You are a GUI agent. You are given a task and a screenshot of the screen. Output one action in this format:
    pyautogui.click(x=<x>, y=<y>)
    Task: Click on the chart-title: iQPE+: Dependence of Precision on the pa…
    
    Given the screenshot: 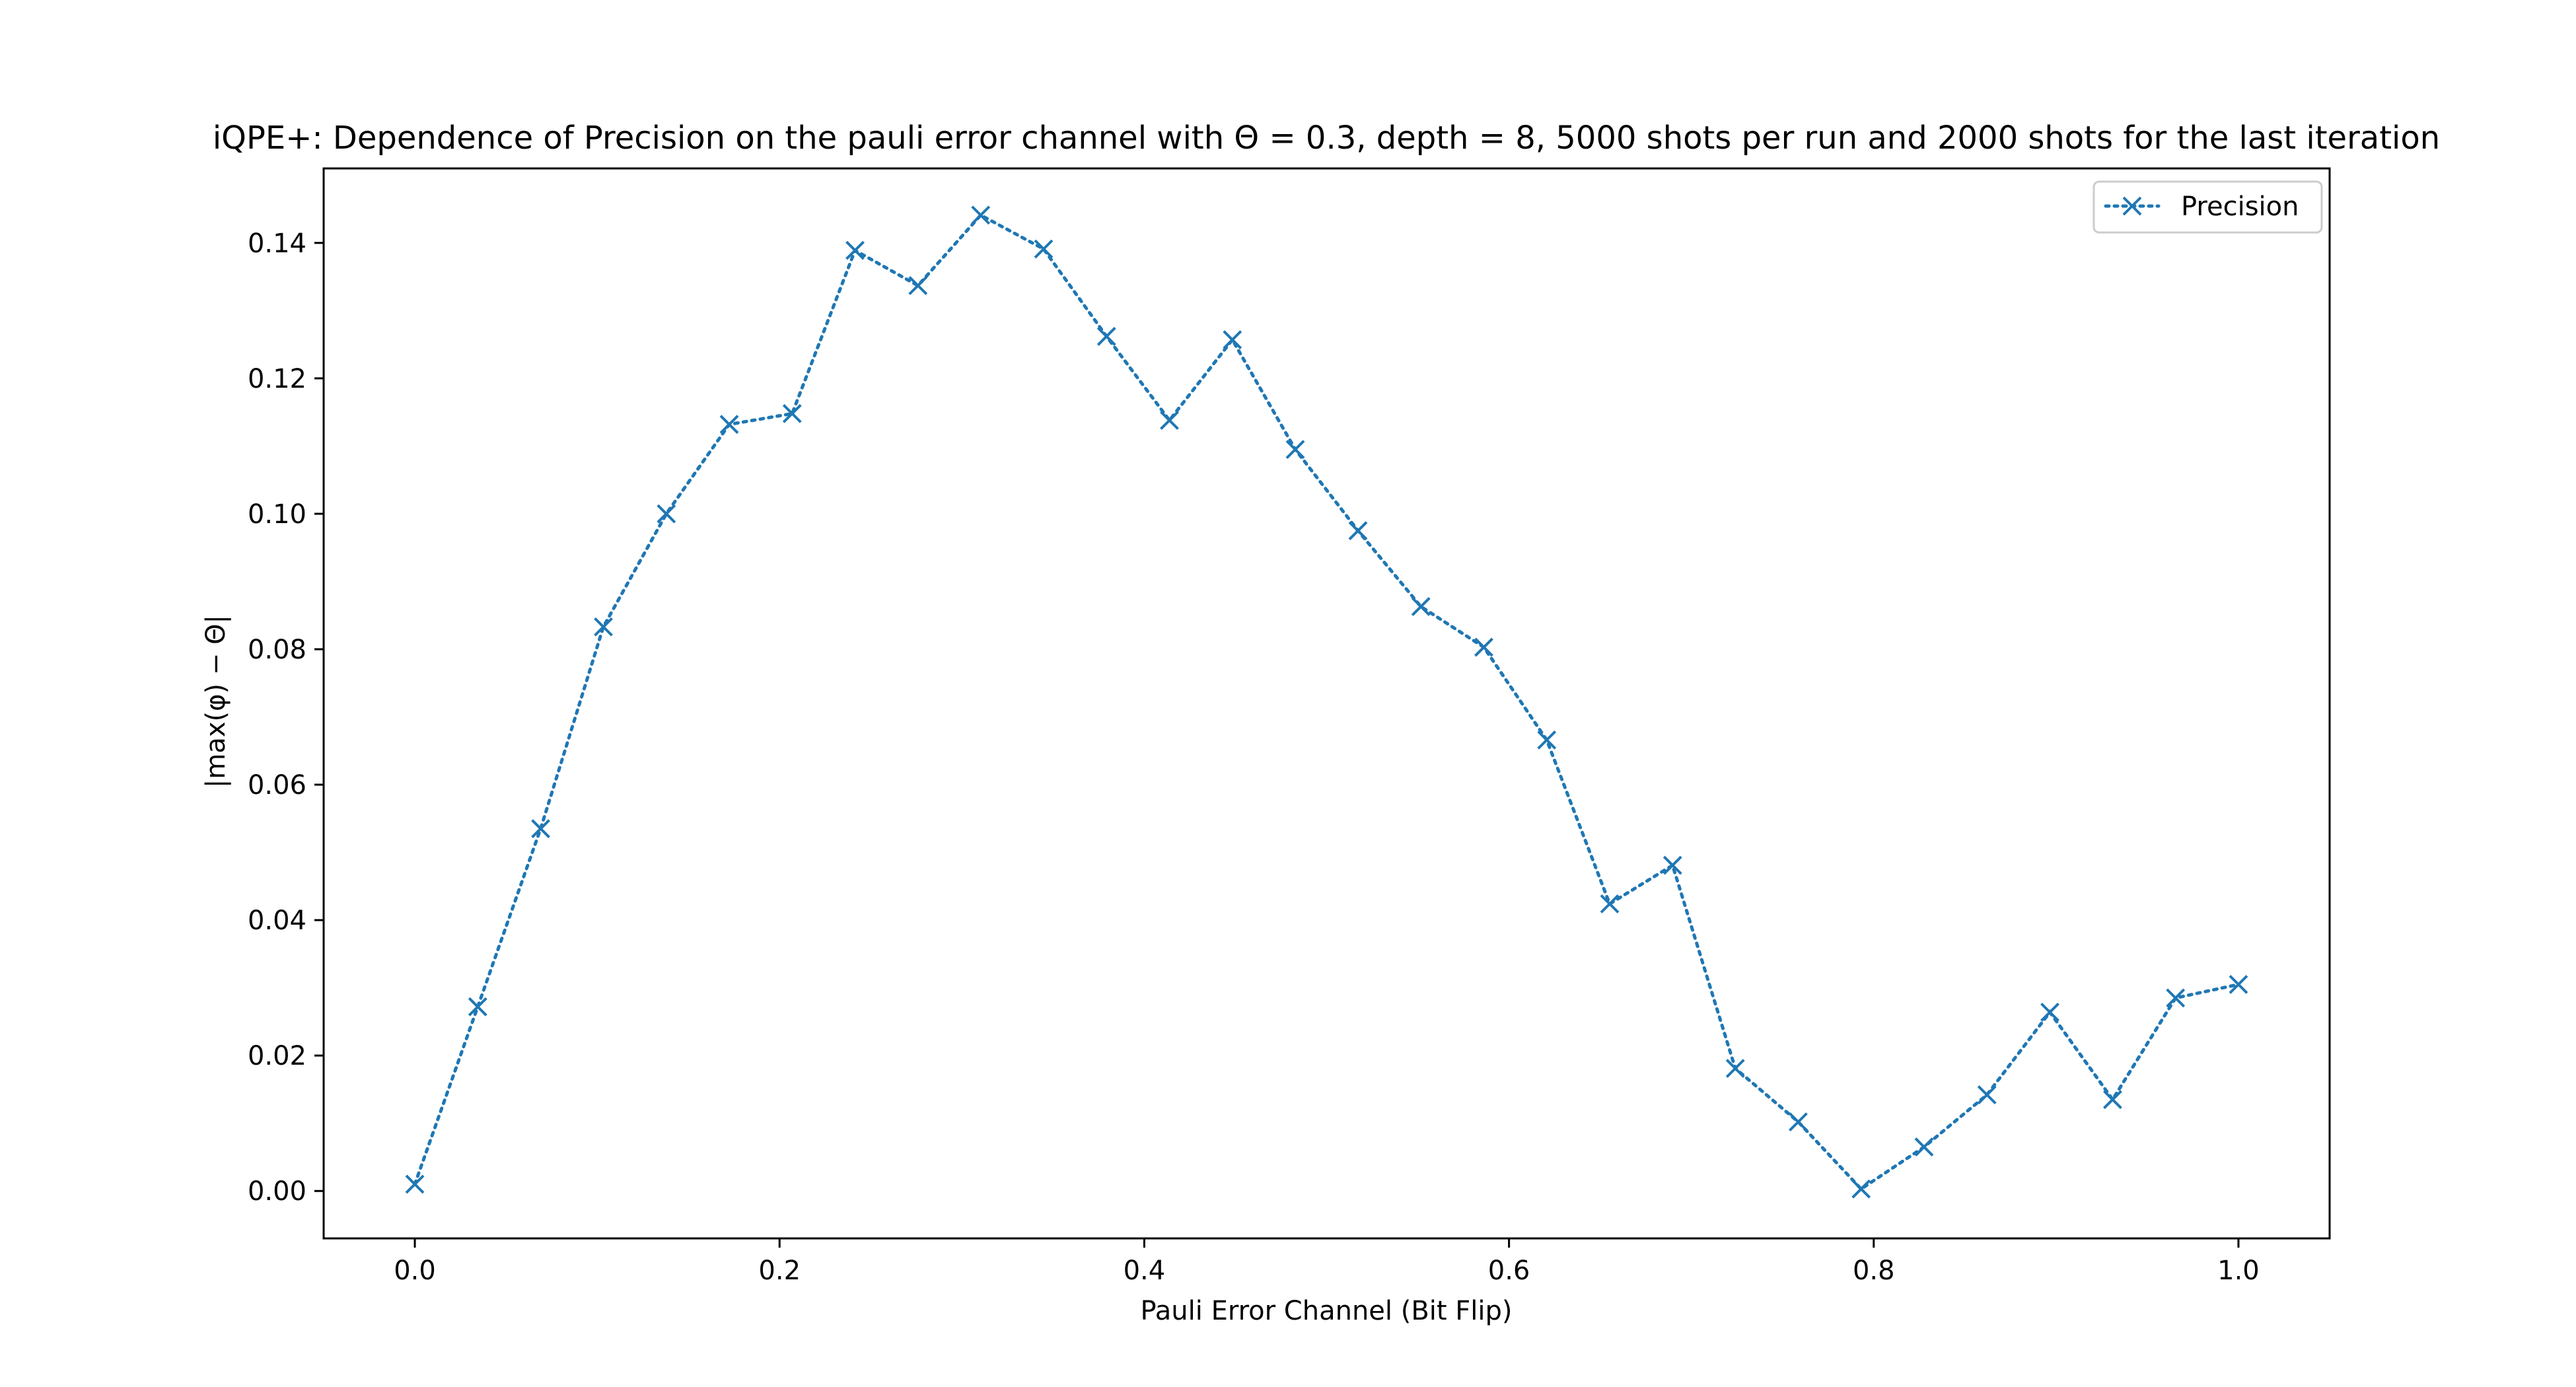 What is the action you would take?
    pyautogui.click(x=1326, y=138)
    